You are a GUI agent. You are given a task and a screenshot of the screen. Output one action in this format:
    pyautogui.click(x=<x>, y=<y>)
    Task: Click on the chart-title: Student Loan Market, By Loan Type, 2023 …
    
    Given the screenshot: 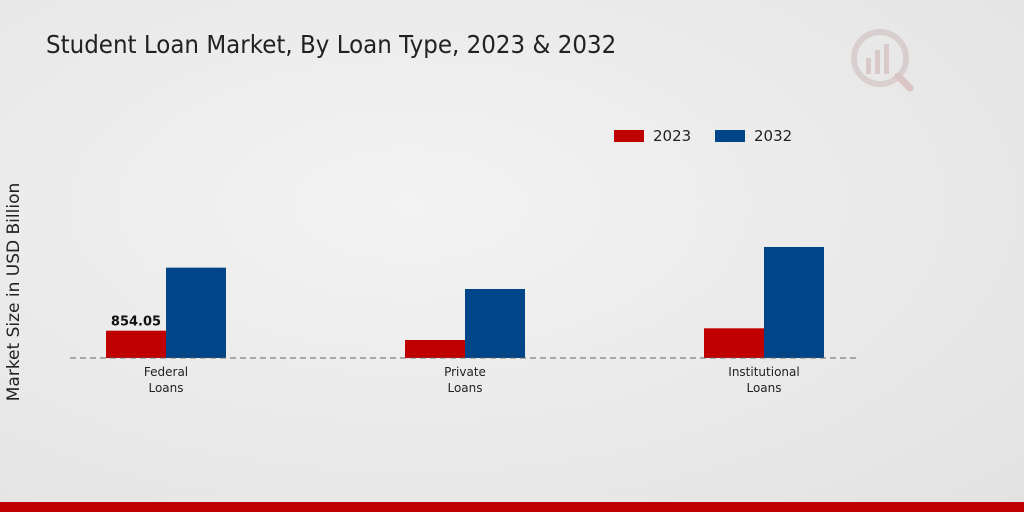 What is the action you would take?
    pyautogui.click(x=331, y=44)
    